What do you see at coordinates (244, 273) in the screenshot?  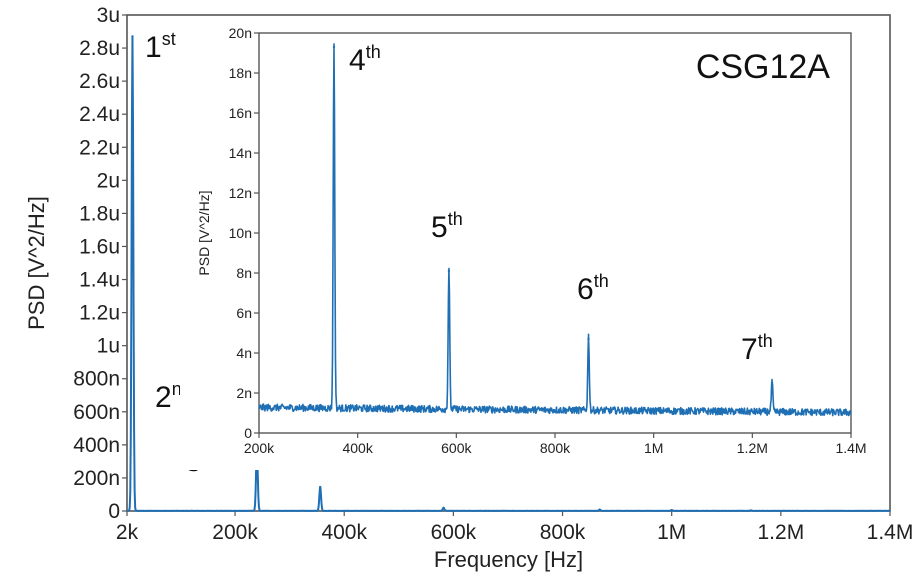 I see `inset-y-tick-label: 8n` at bounding box center [244, 273].